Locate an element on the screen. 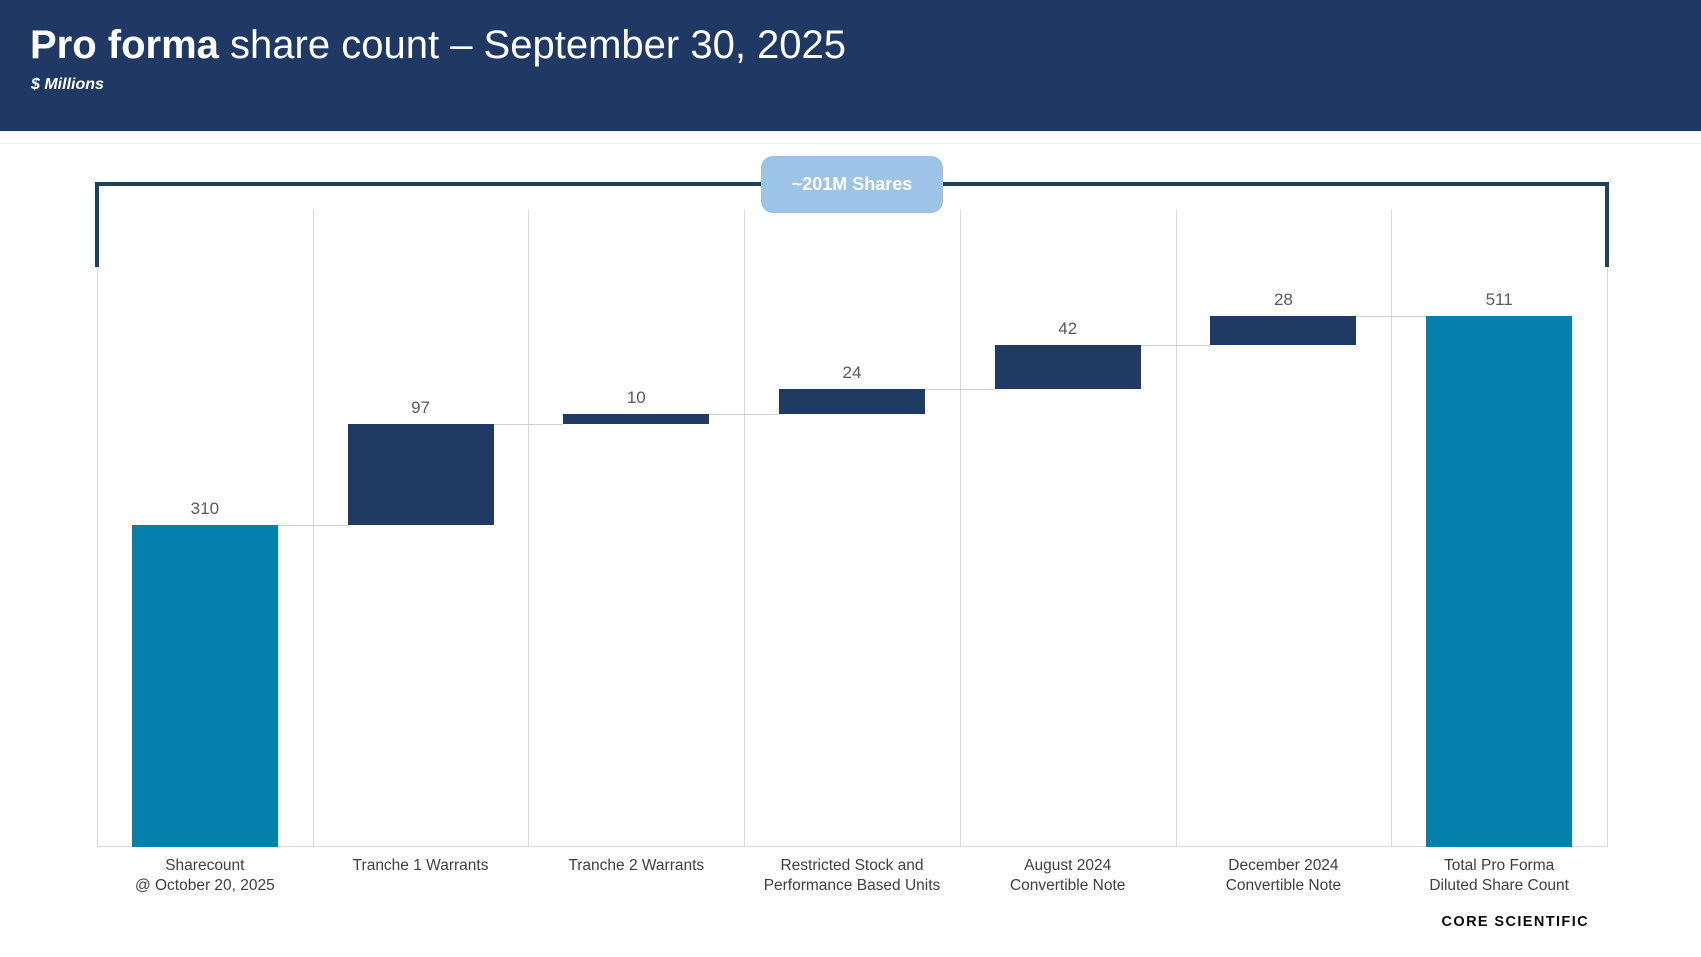  category-label: Total Pro Forma Diluted Share Count is located at coordinates (1499, 876).